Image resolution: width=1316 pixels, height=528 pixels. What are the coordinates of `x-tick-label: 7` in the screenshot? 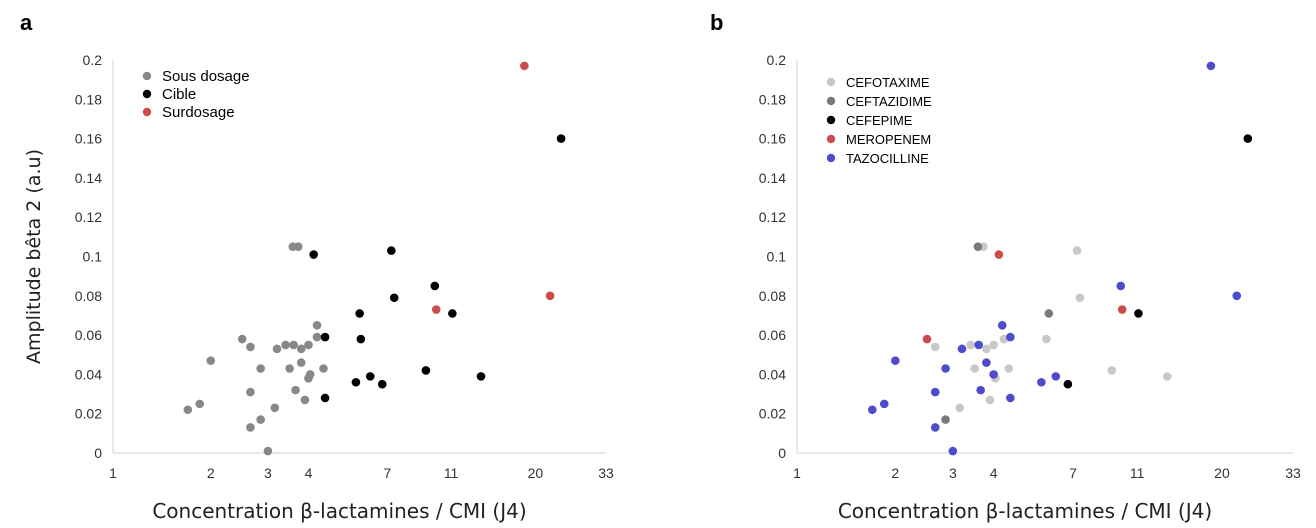 It's located at (387, 473).